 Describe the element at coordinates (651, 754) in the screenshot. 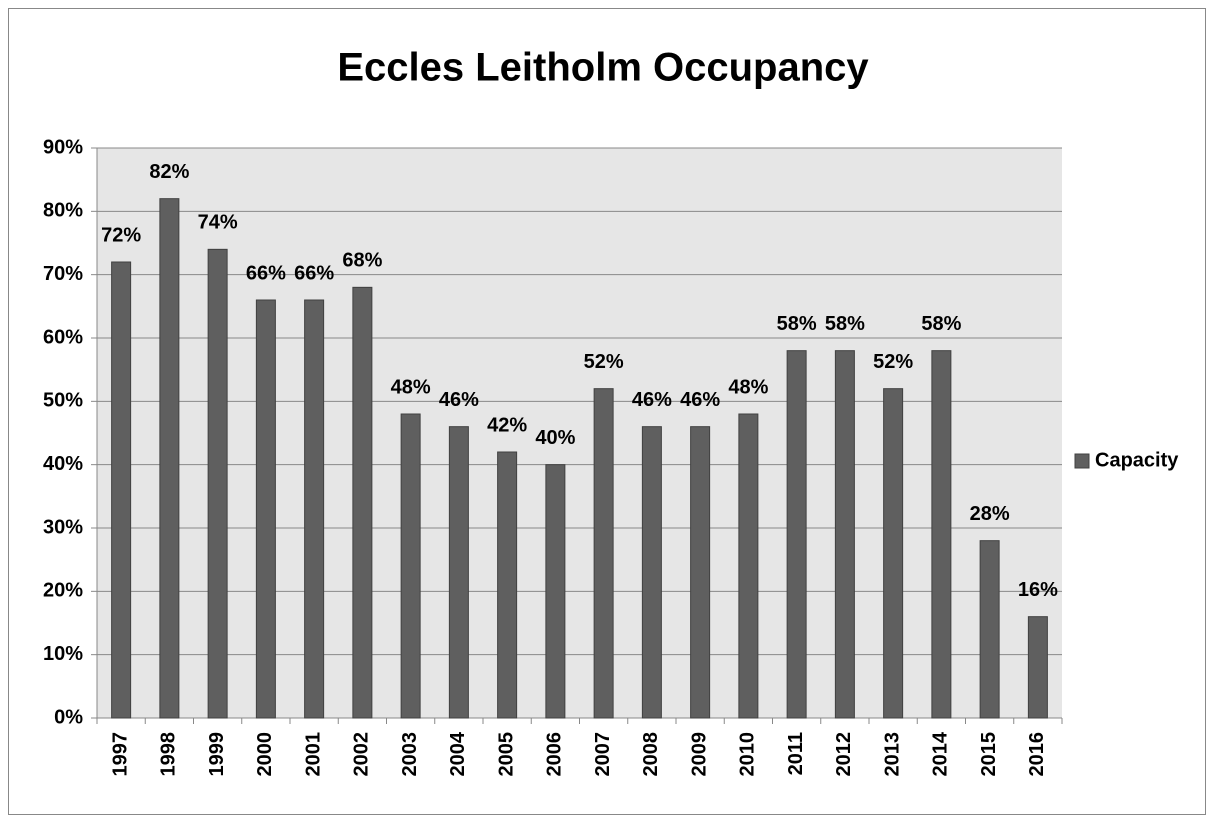

I see `x-tick-label: 2008` at that location.